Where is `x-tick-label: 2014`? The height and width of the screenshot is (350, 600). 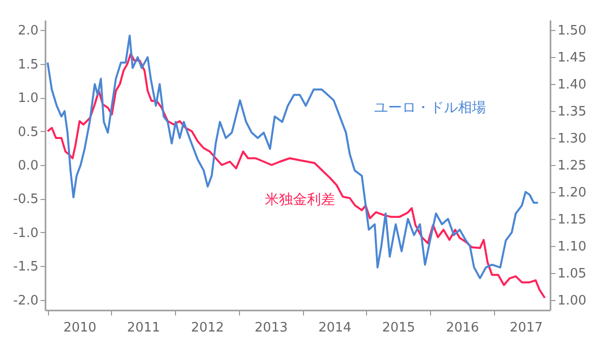
x-tick-label: 2014 is located at coordinates (335, 328).